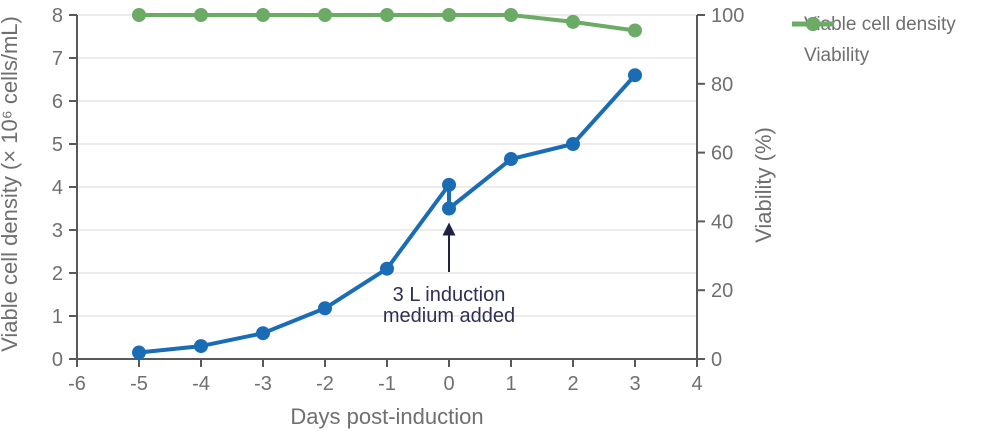 The width and height of the screenshot is (1000, 434). I want to click on y-right-tick-label: 20, so click(722, 291).